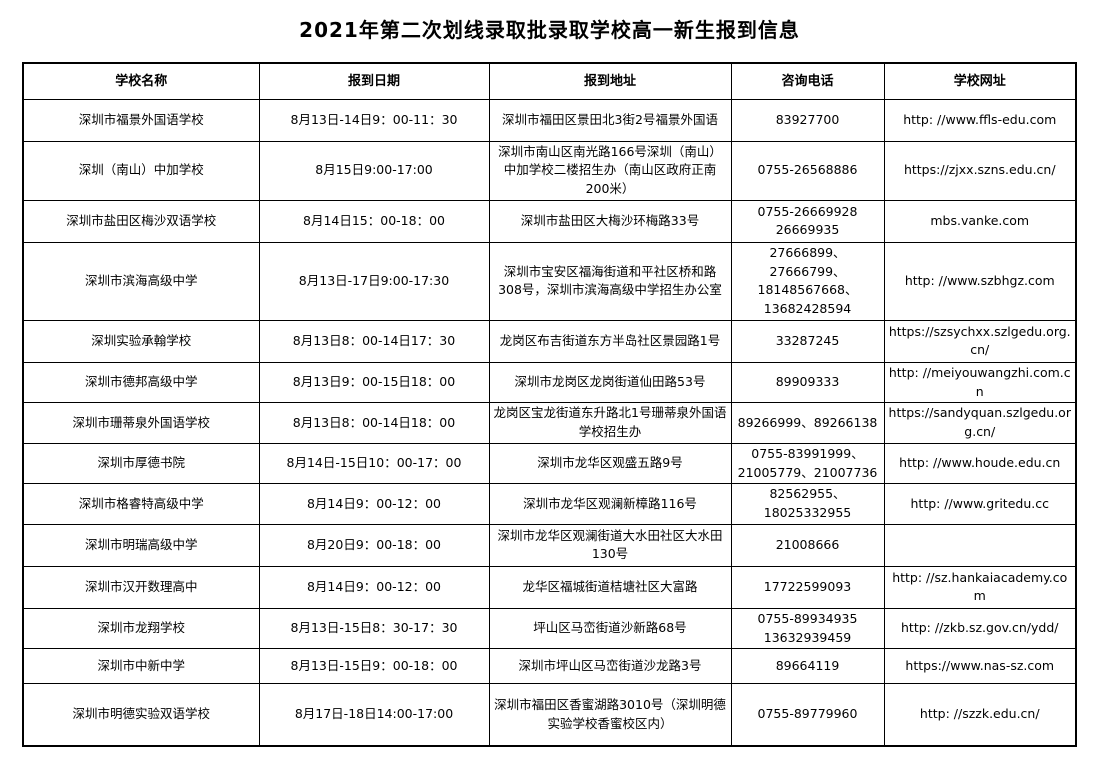 The height and width of the screenshot is (760, 1099). Describe the element at coordinates (807, 221) in the screenshot. I see `phone-cell: 0755-26669928 26669935` at that location.